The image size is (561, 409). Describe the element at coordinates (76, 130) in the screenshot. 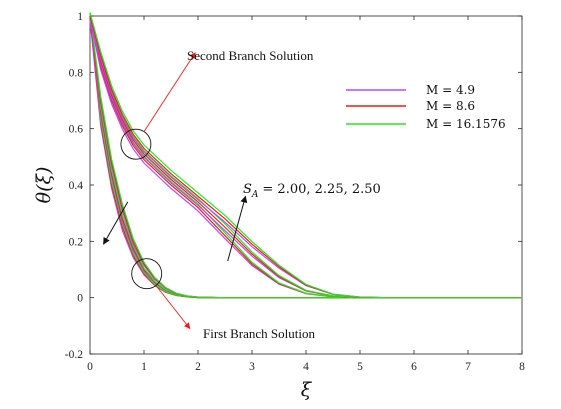

I see `y-tick-label: 0.6` at that location.